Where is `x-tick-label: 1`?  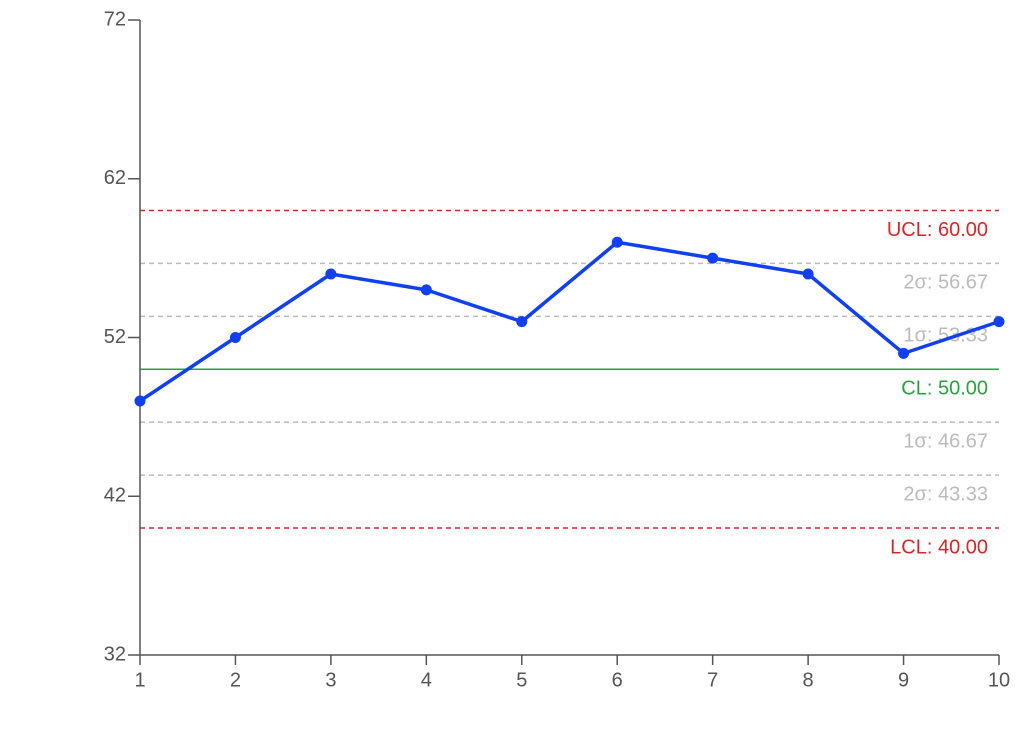
x-tick-label: 1 is located at coordinates (139, 680).